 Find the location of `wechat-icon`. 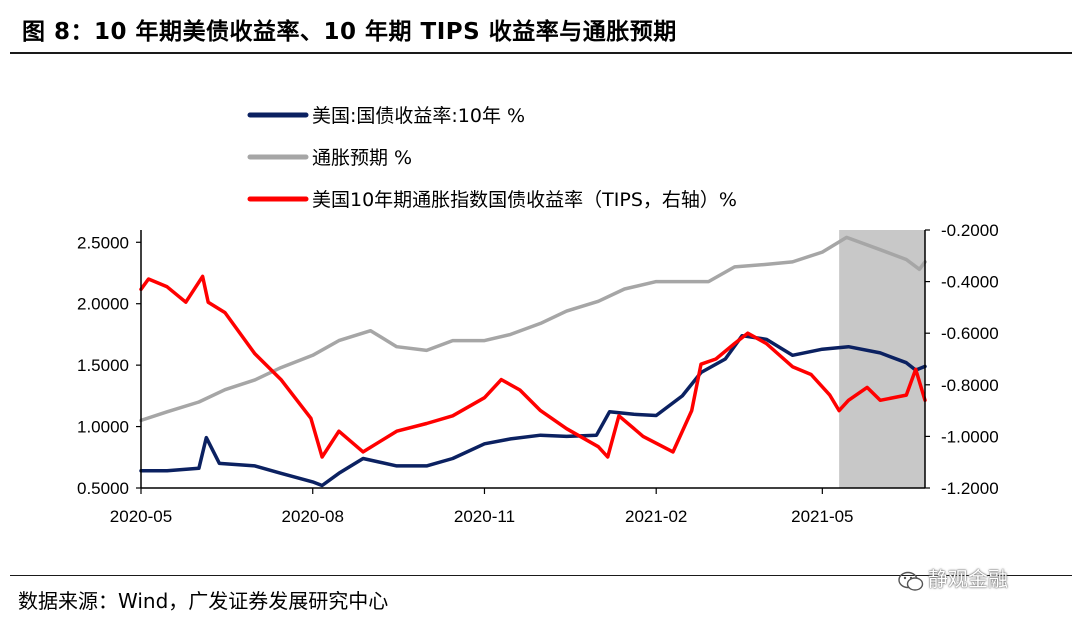

wechat-icon is located at coordinates (911, 581).